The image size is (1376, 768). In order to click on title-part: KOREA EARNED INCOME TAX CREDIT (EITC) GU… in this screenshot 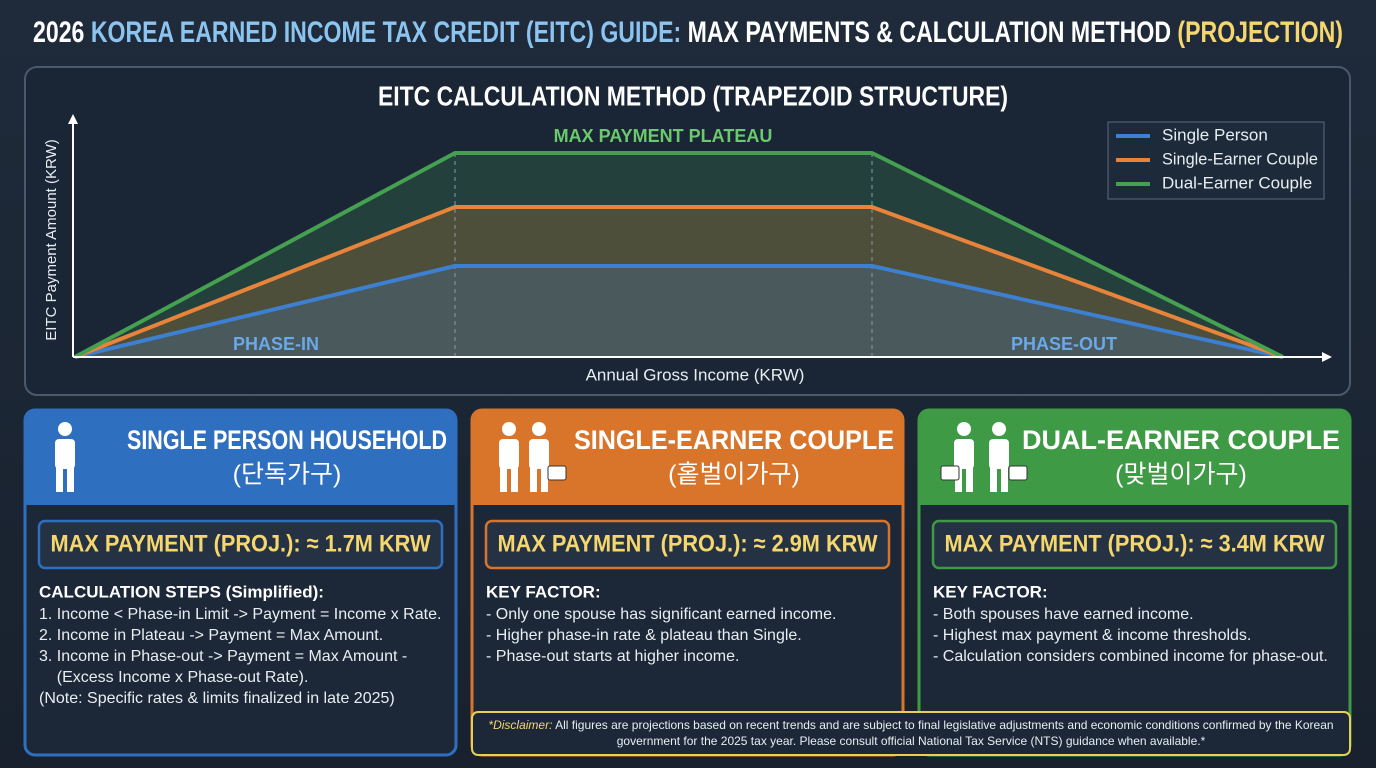, I will do `click(386, 32)`.